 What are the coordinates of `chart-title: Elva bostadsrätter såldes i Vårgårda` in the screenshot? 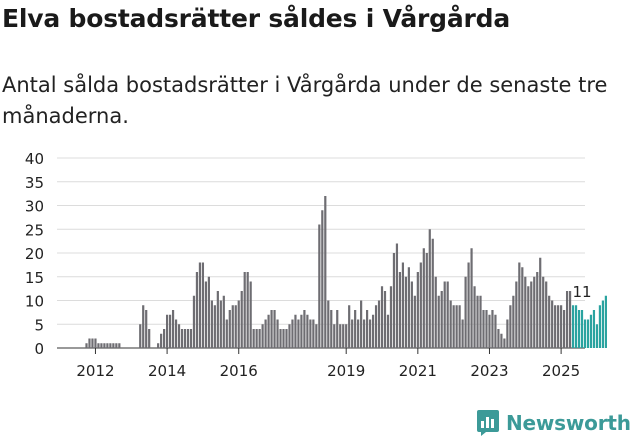 It's located at (256, 18).